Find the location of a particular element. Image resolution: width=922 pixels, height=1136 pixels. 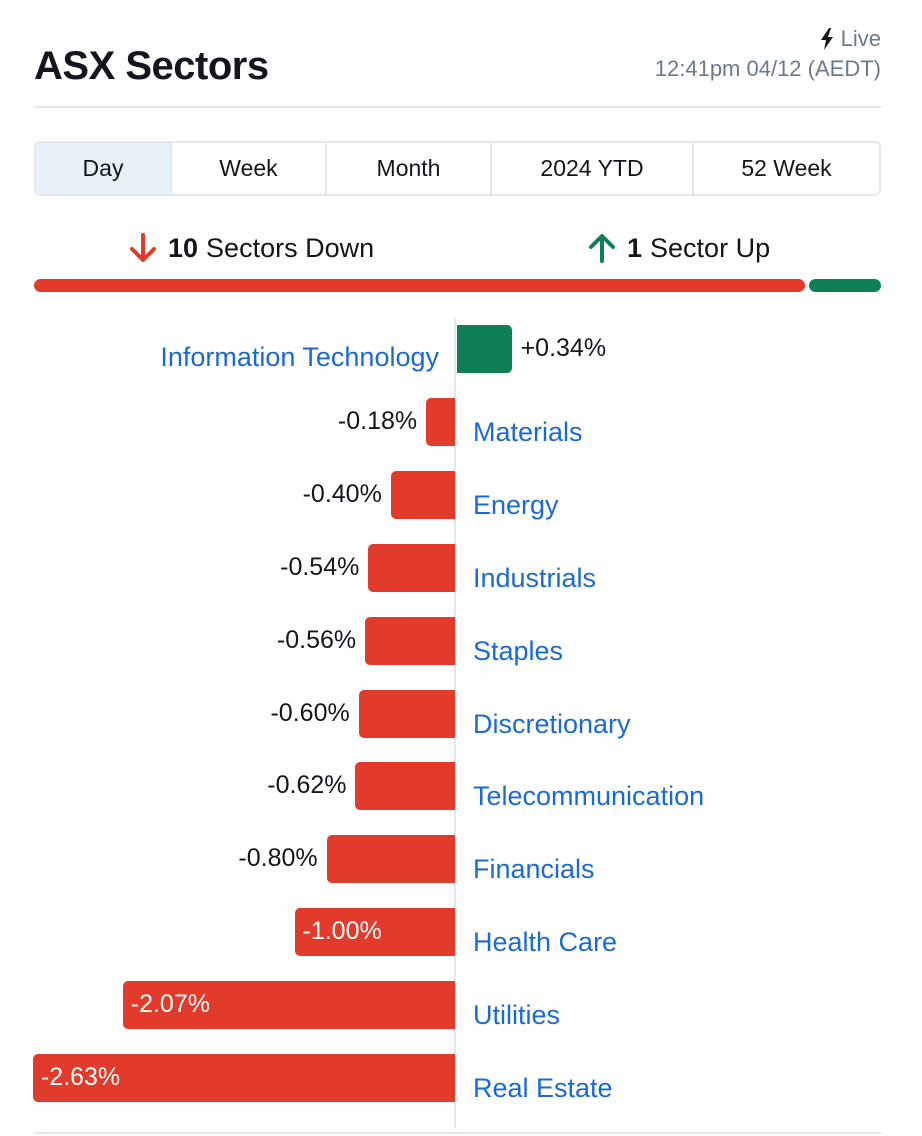

sector-link-9: Utilities is located at coordinates (517, 1015).